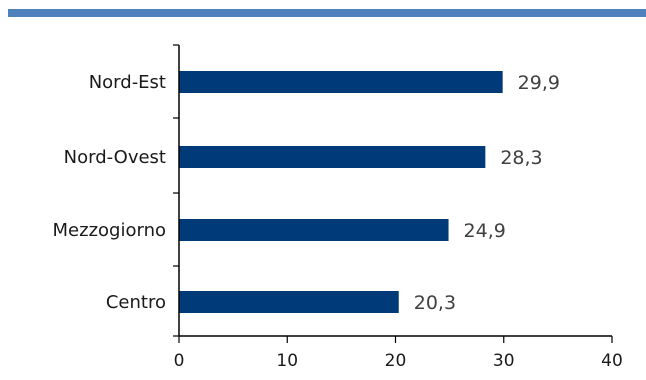 The height and width of the screenshot is (380, 646). I want to click on x-tick-label: 40, so click(612, 361).